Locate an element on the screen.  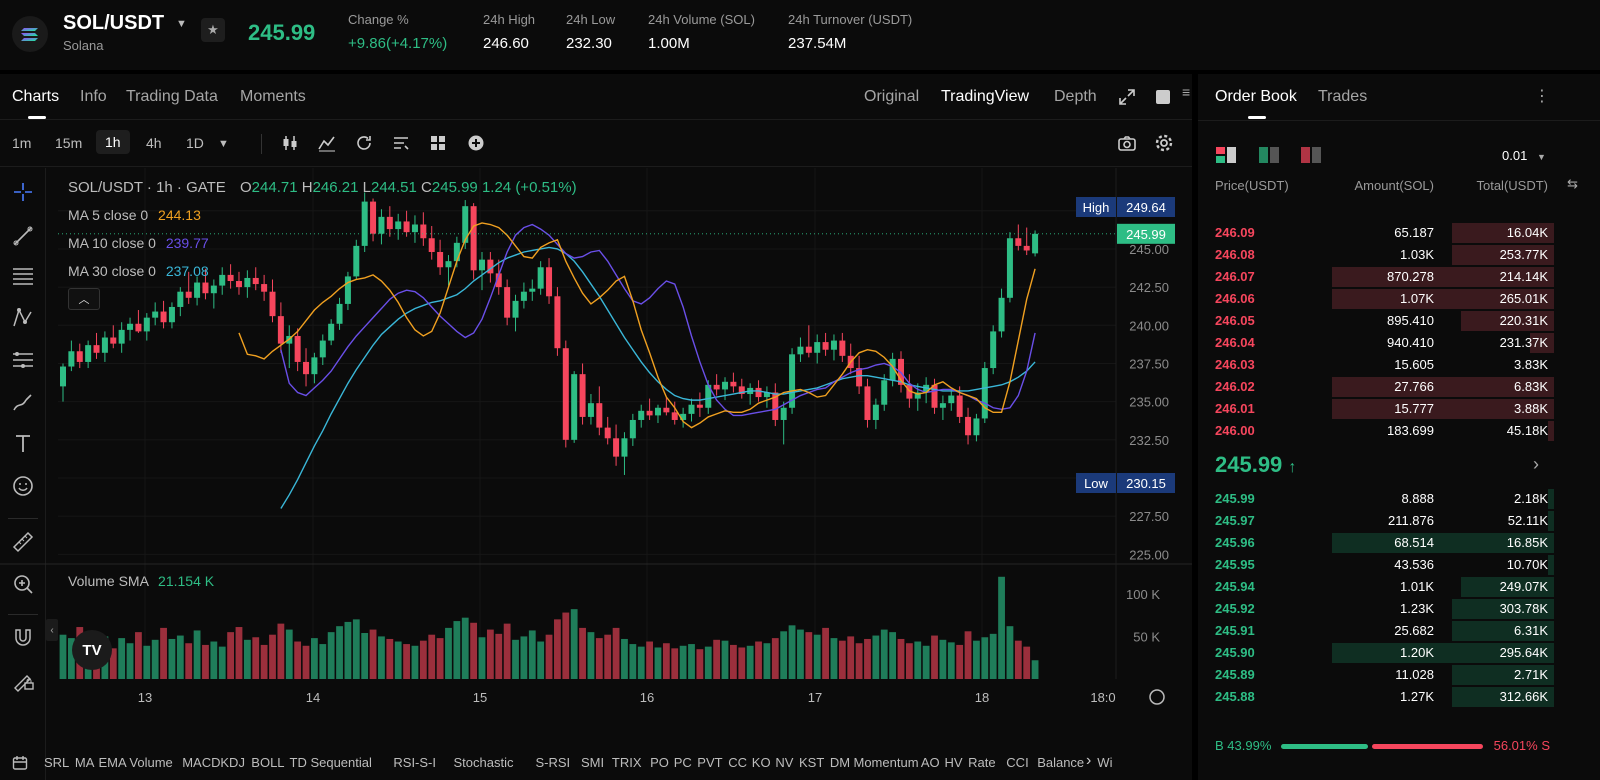
bid-row: 245.97 211.876 52.11K is located at coordinates (1399, 521).